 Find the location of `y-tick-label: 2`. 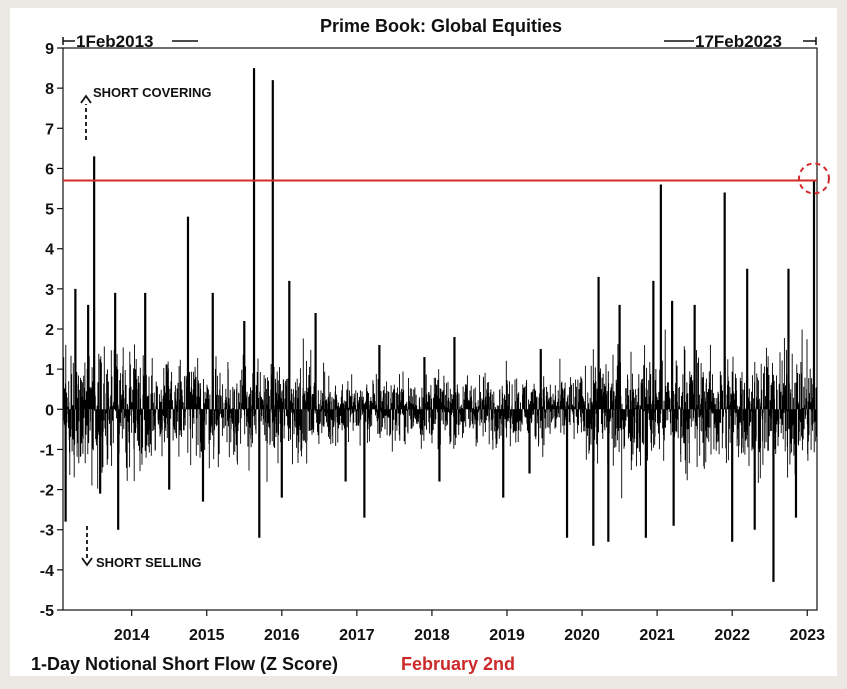

y-tick-label: 2 is located at coordinates (49, 330).